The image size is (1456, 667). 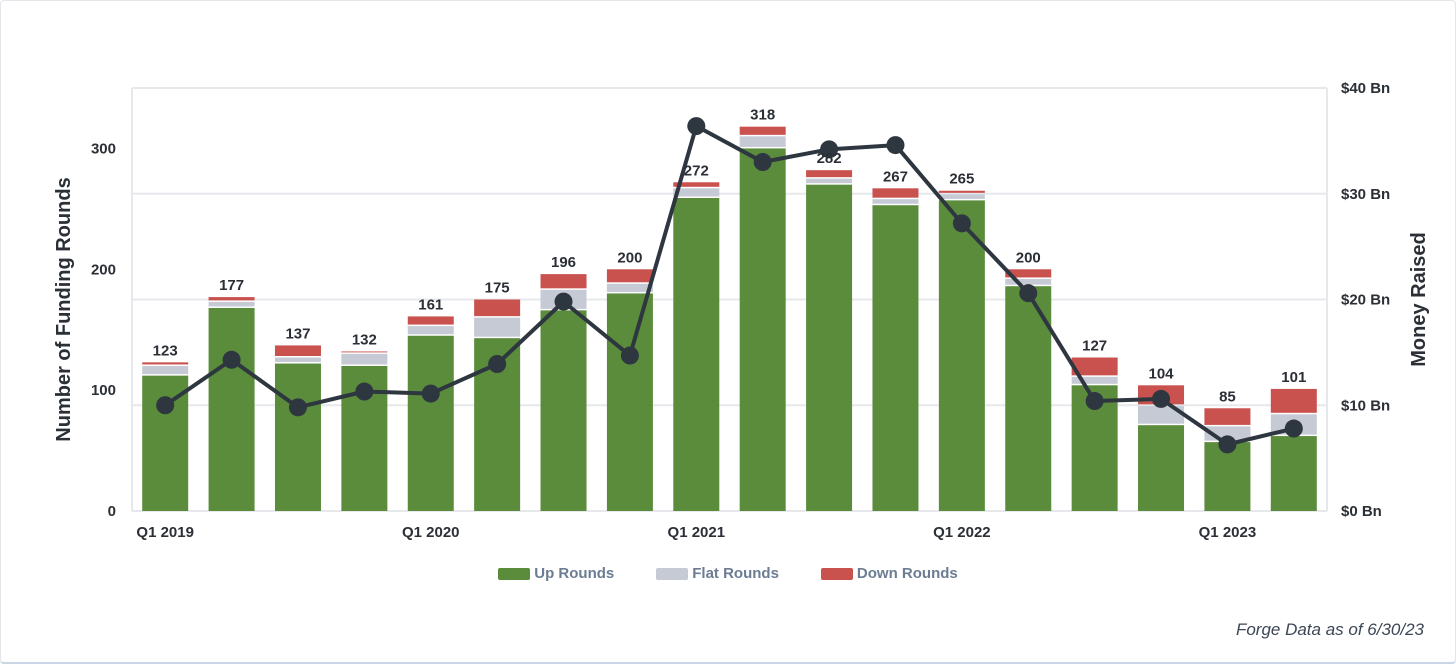 What do you see at coordinates (895, 176) in the screenshot?
I see `total-label-11: 267` at bounding box center [895, 176].